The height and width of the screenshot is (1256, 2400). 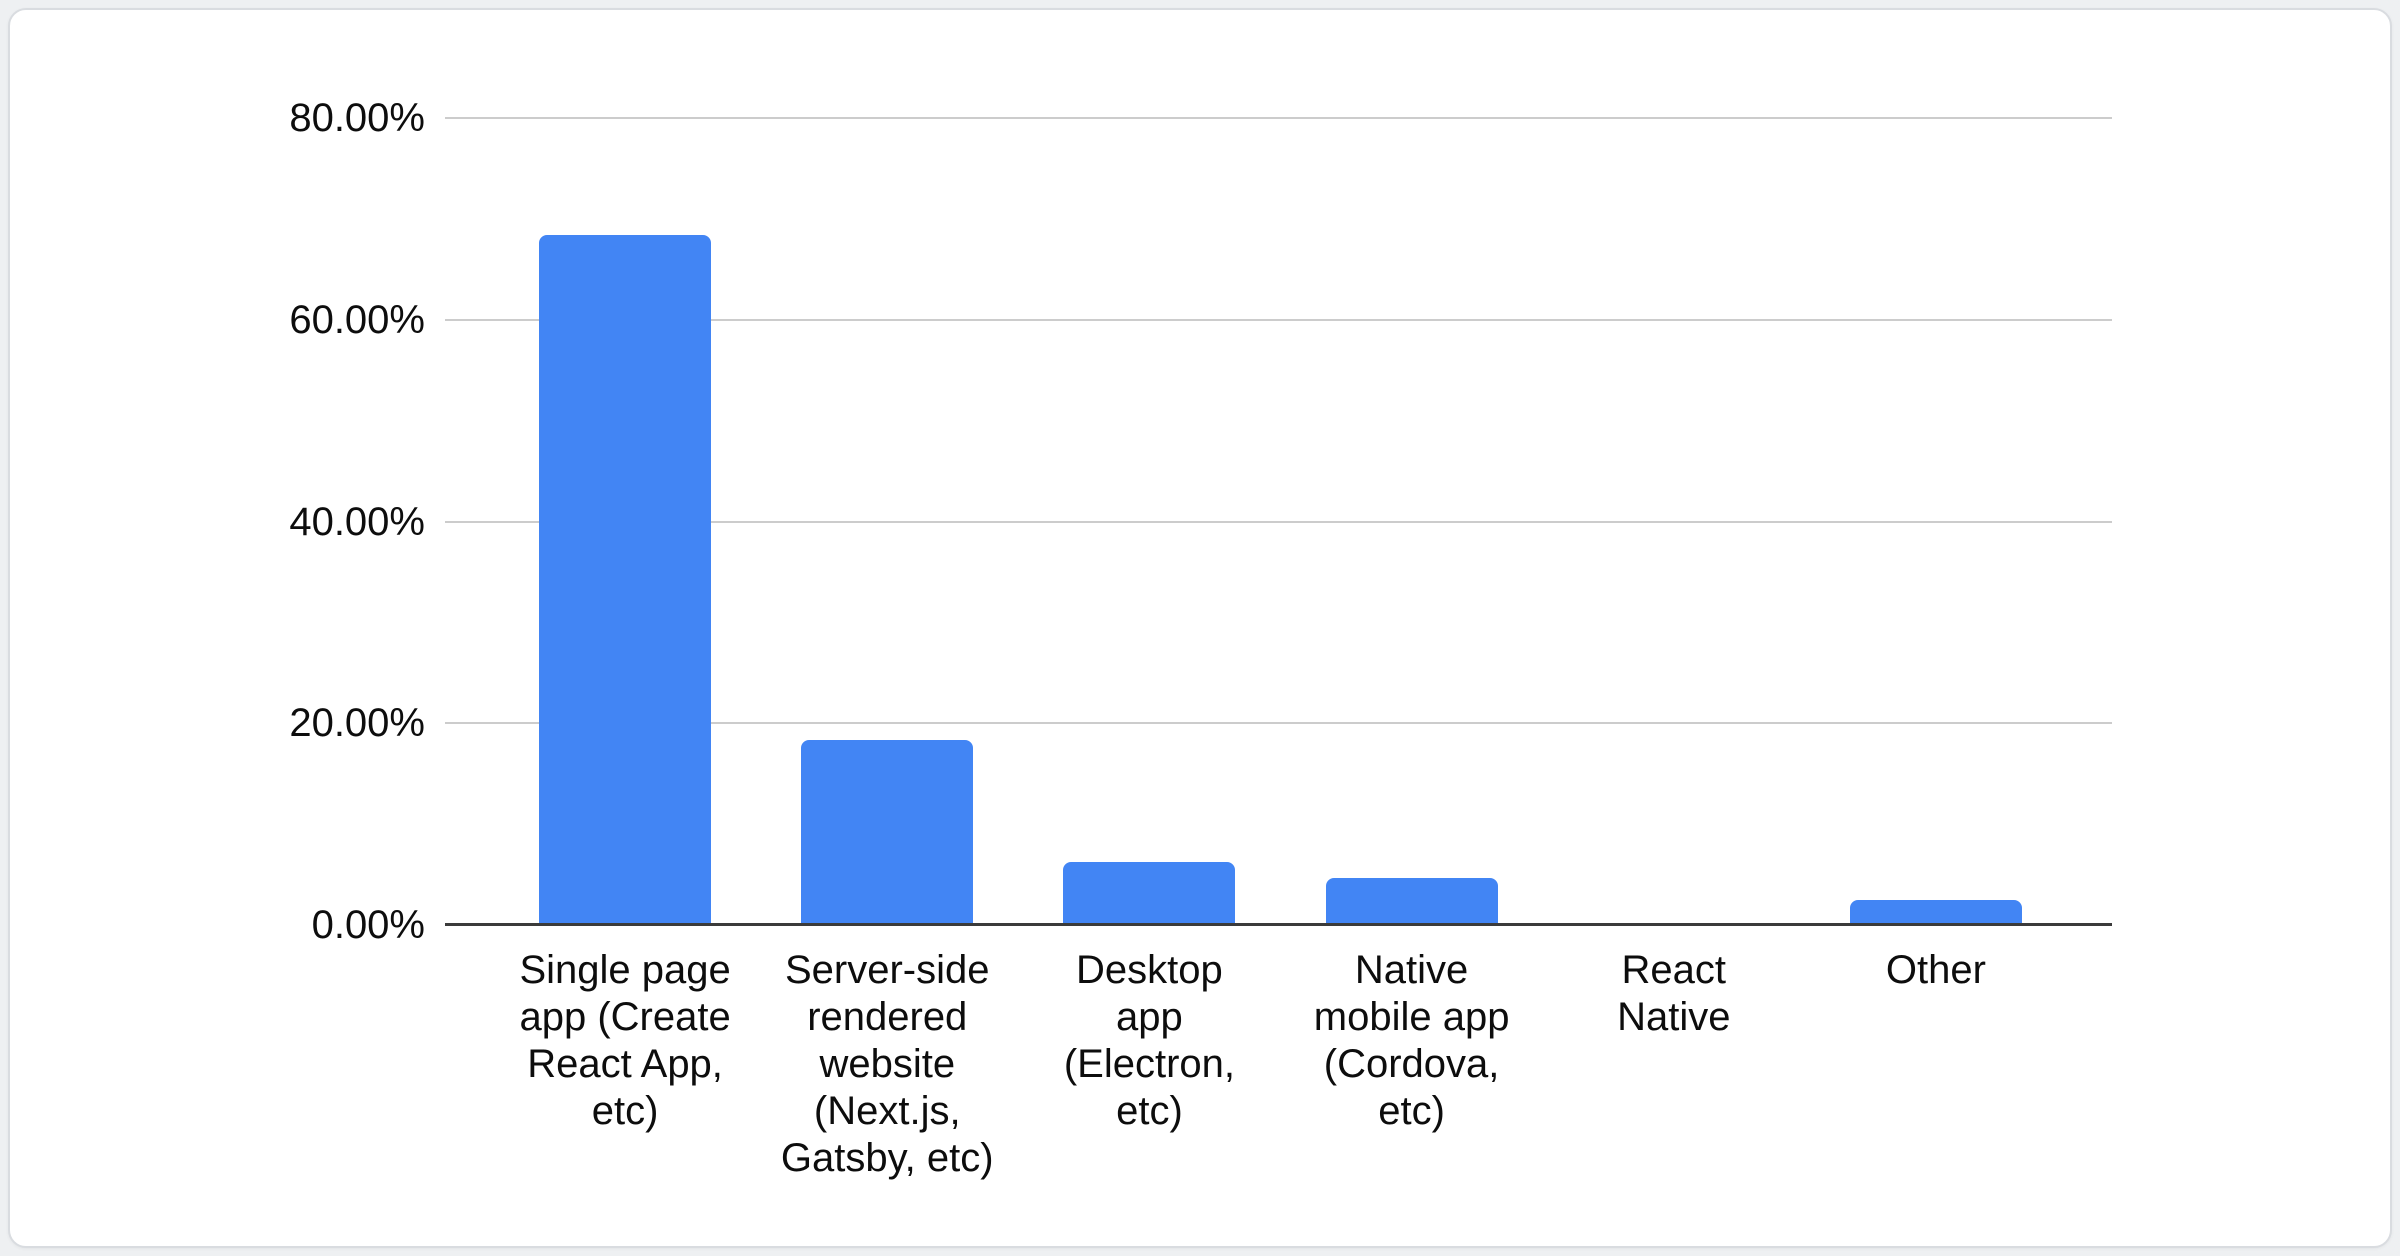 I want to click on bar-slot-other, so click(x=1936, y=521).